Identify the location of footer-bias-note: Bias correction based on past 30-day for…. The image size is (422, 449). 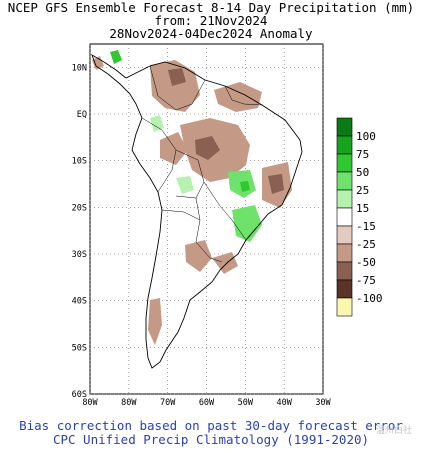
(211, 425).